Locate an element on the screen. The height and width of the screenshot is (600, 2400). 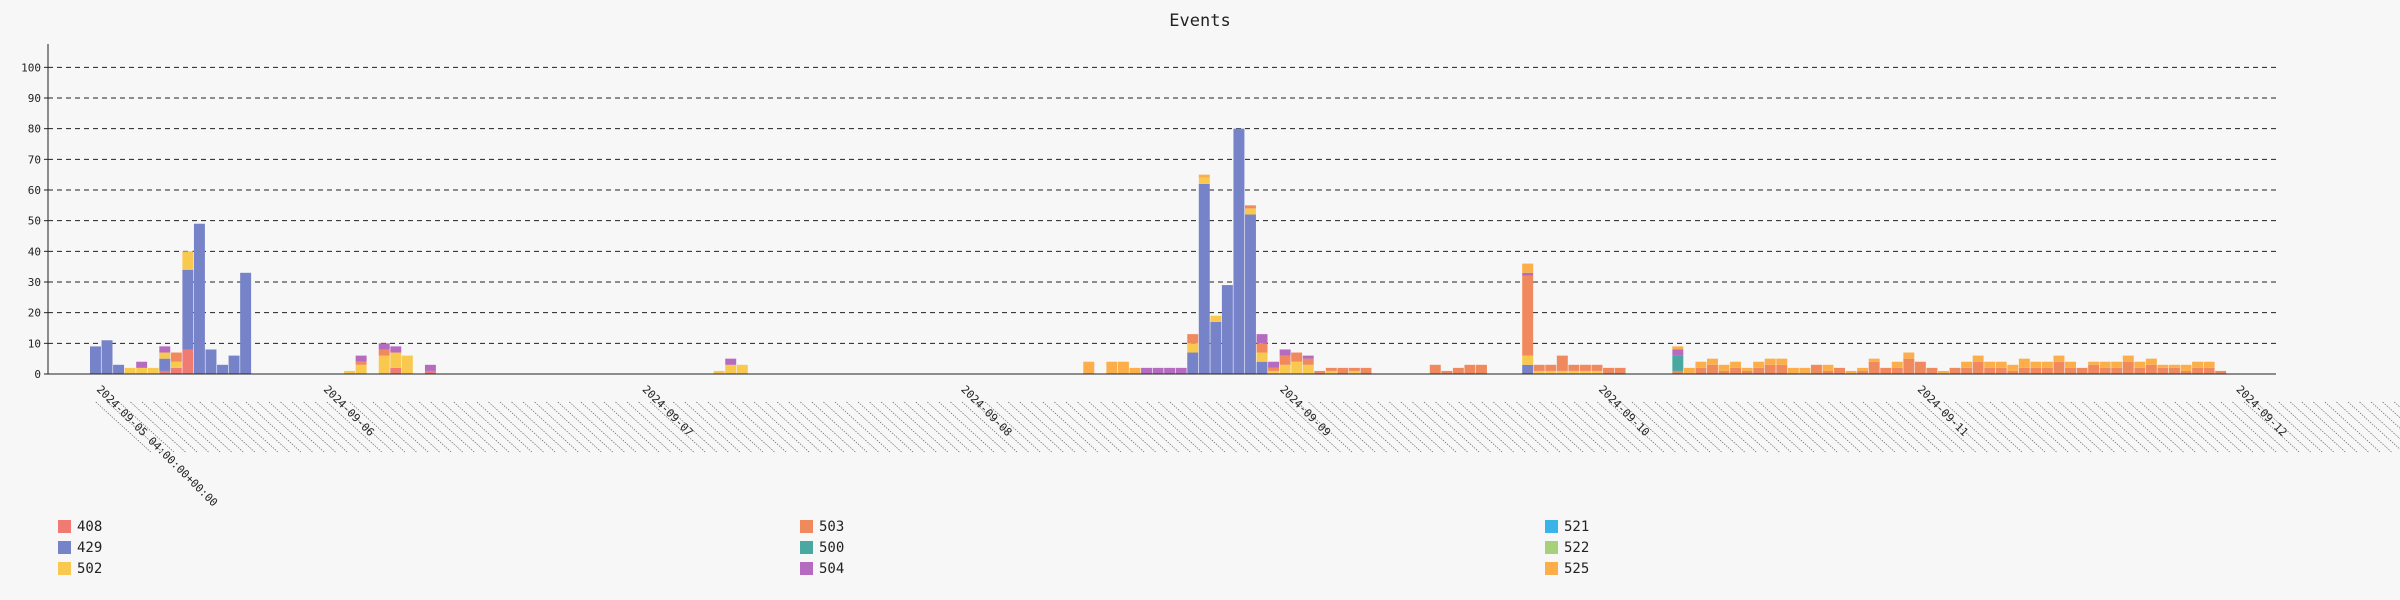
x-tick-label: 2024-09-12 is located at coordinates (2262, 411).